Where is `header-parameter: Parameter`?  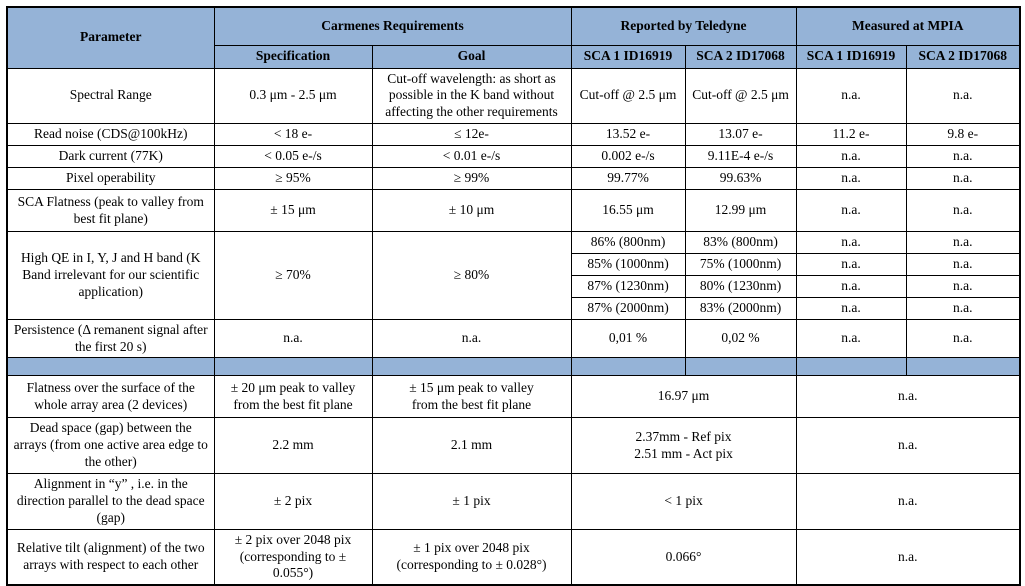 header-parameter: Parameter is located at coordinates (110, 37).